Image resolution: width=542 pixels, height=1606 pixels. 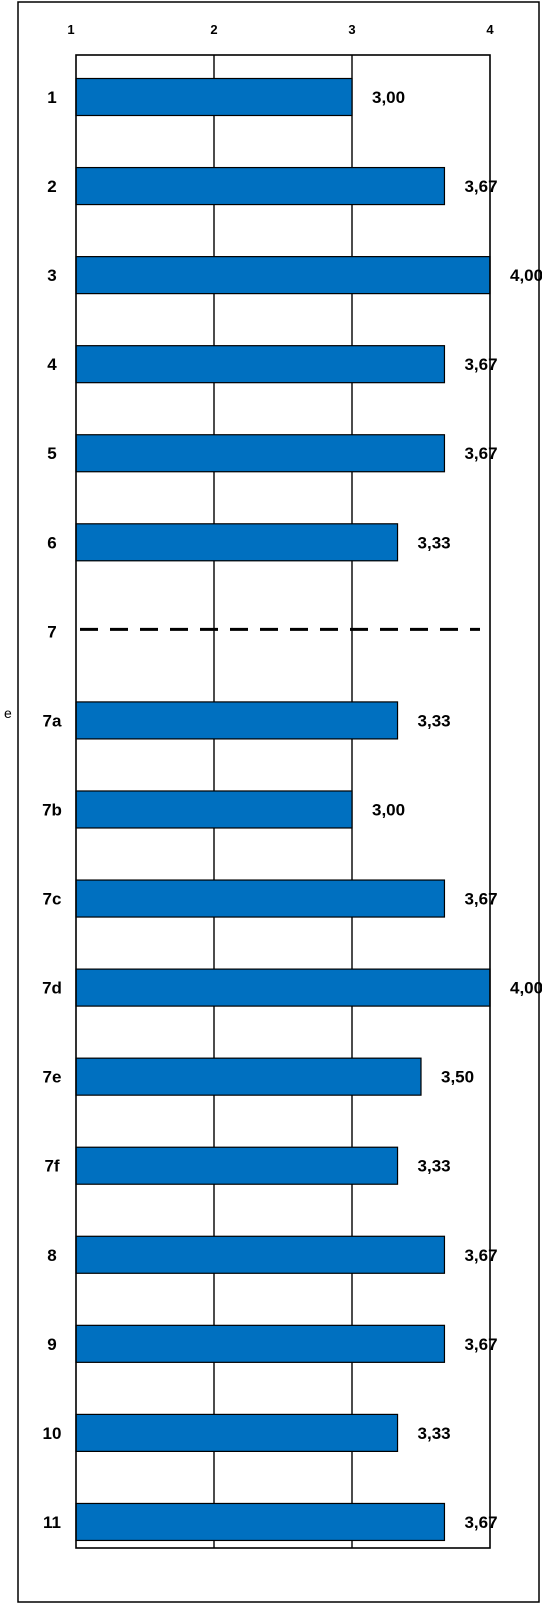 What do you see at coordinates (213, 29) in the screenshot?
I see `x-tick-label: 2` at bounding box center [213, 29].